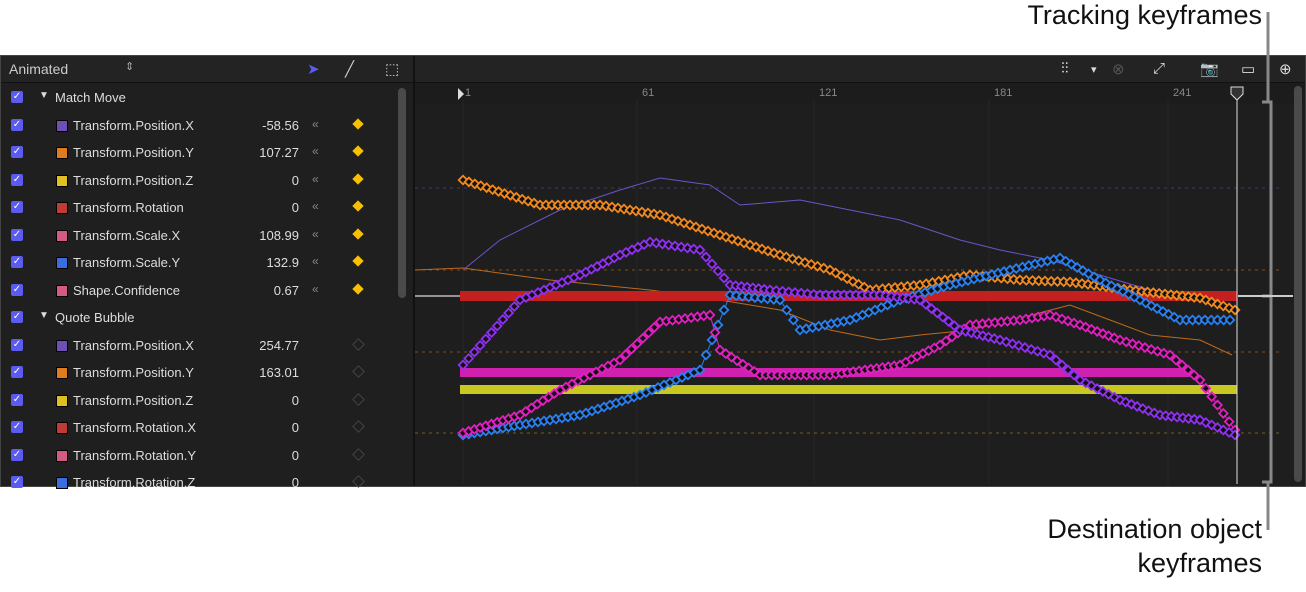 This screenshot has width=1306, height=592. I want to click on parameter-row: ✓ Transform.Position.Y 163.01, so click(198, 372).